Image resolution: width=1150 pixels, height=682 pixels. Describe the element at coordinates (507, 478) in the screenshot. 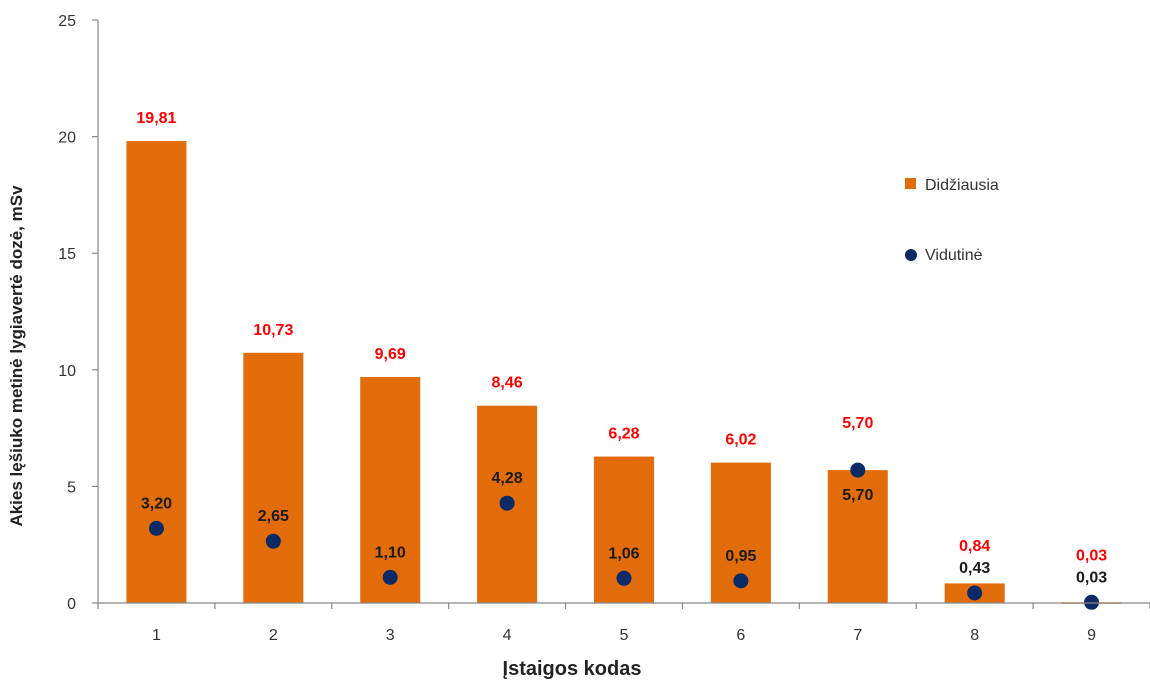

I see `marker-value-label: 4,28` at that location.